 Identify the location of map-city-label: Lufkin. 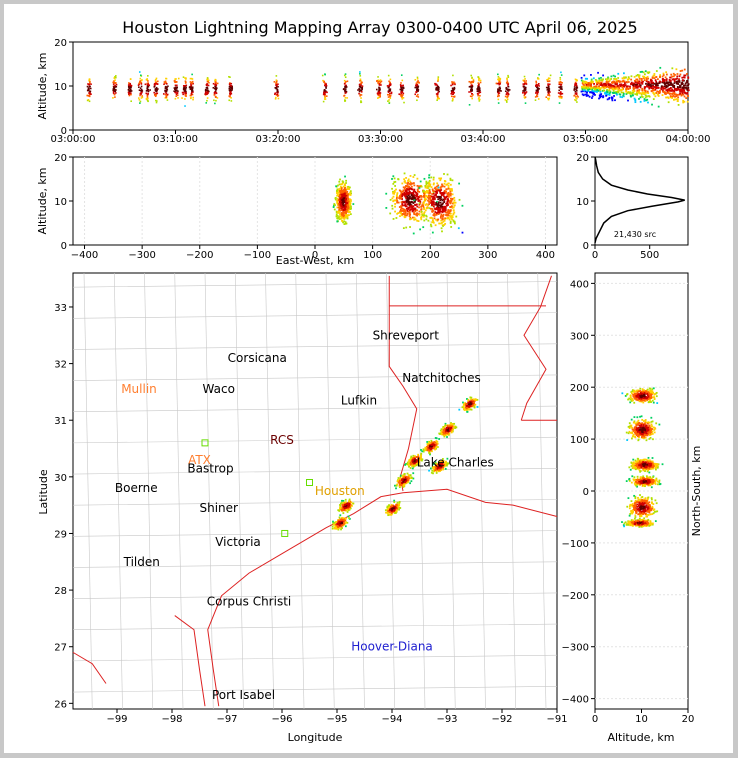
(359, 400).